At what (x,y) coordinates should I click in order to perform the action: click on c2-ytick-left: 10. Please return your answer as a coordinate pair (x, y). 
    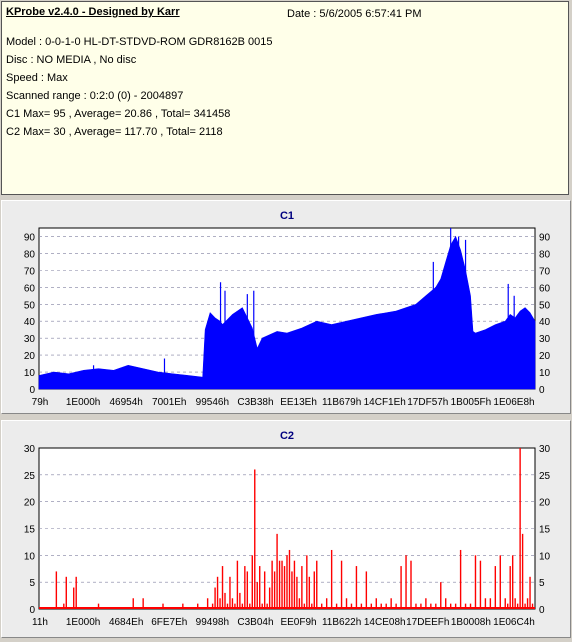
    Looking at the image, I should click on (30, 556).